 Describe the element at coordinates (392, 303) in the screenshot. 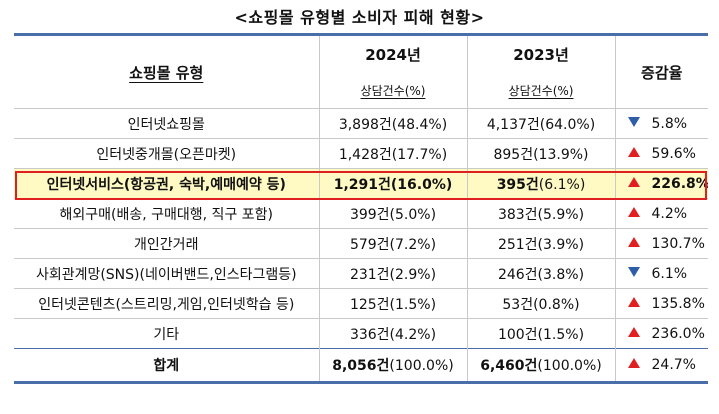

I see `row-count-2024: 125건(1.5%)` at that location.